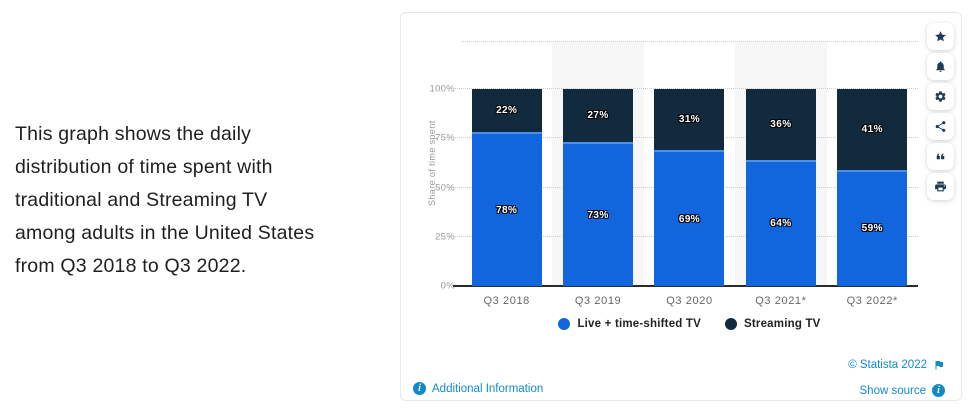 The image size is (969, 415). I want to click on bar-segment-streaming-tv: 36%, so click(780, 124).